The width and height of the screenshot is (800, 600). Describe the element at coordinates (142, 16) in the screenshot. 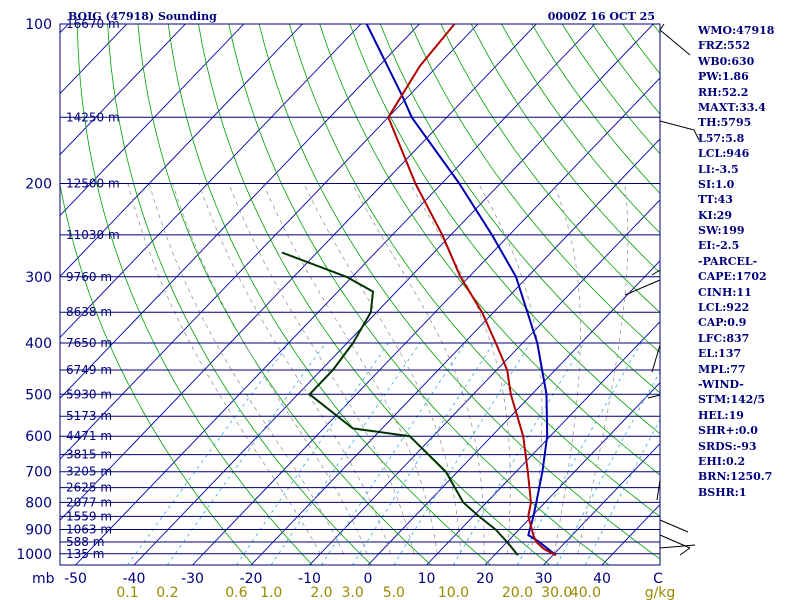

I see `station-title: BOIG (47918) Sounding` at that location.